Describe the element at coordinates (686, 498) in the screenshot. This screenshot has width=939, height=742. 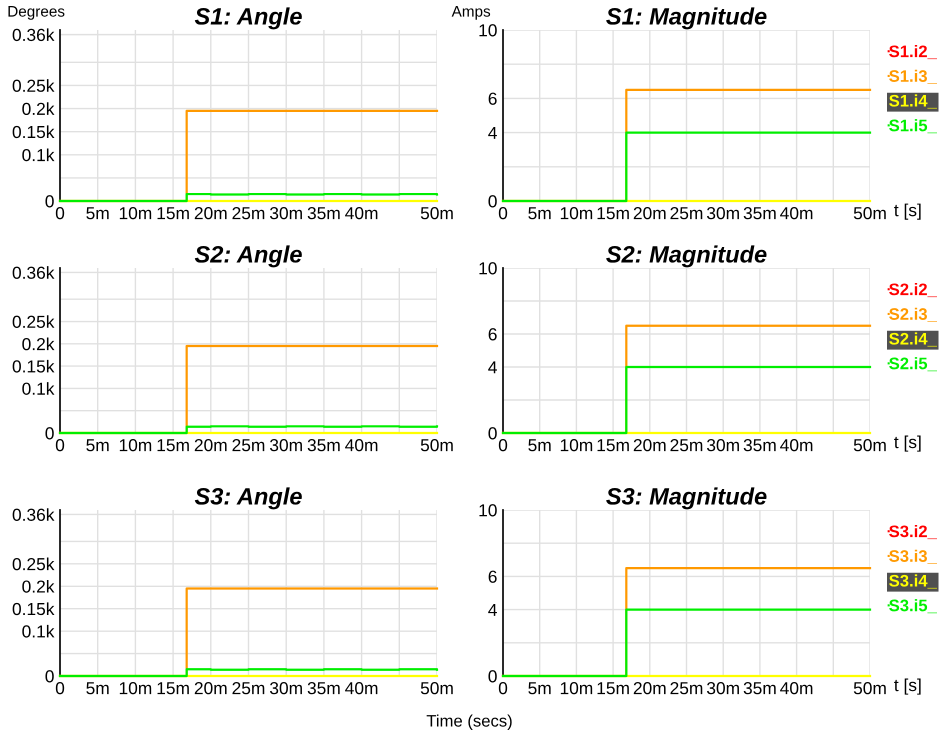
I see `chart-title: S3: Magnitude` at that location.